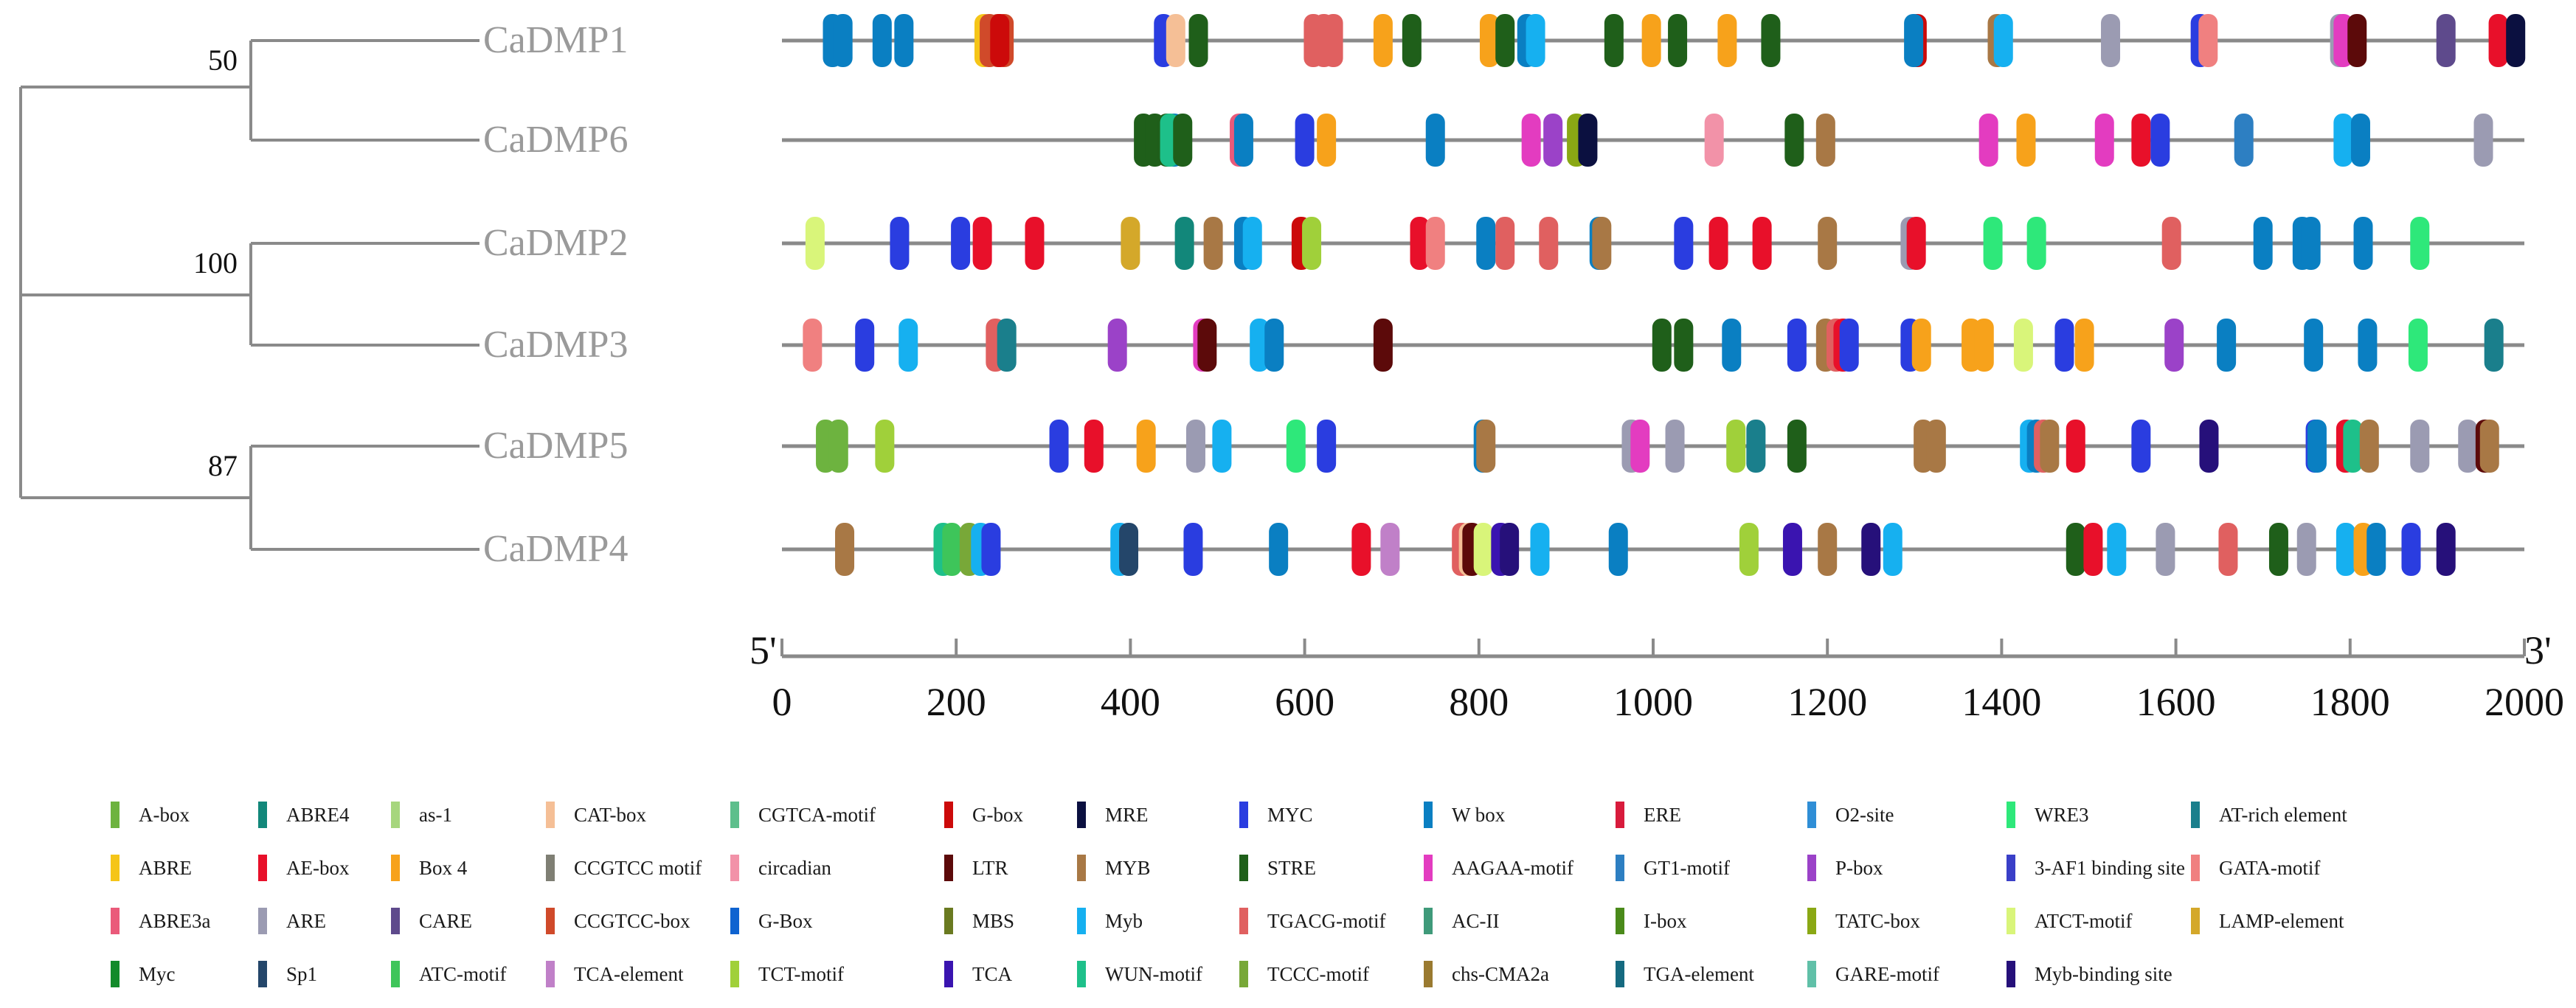 This screenshot has height=1008, width=2576. I want to click on legend-label: MRE, so click(1127, 815).